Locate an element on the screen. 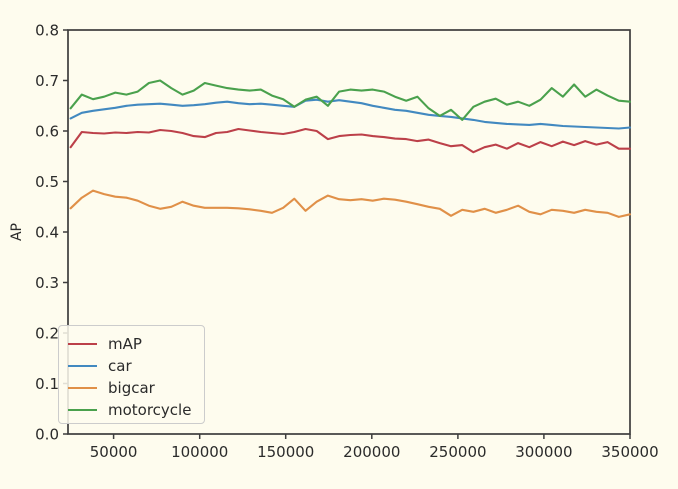  x-tick-label: 300000 is located at coordinates (543, 452).